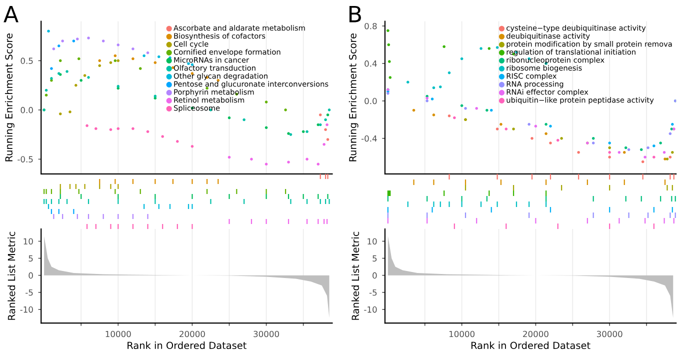 Image resolution: width=685 pixels, height=355 pixels. What do you see at coordinates (370, 101) in the screenshot?
I see `y-tick-label: 0.0` at bounding box center [370, 101].